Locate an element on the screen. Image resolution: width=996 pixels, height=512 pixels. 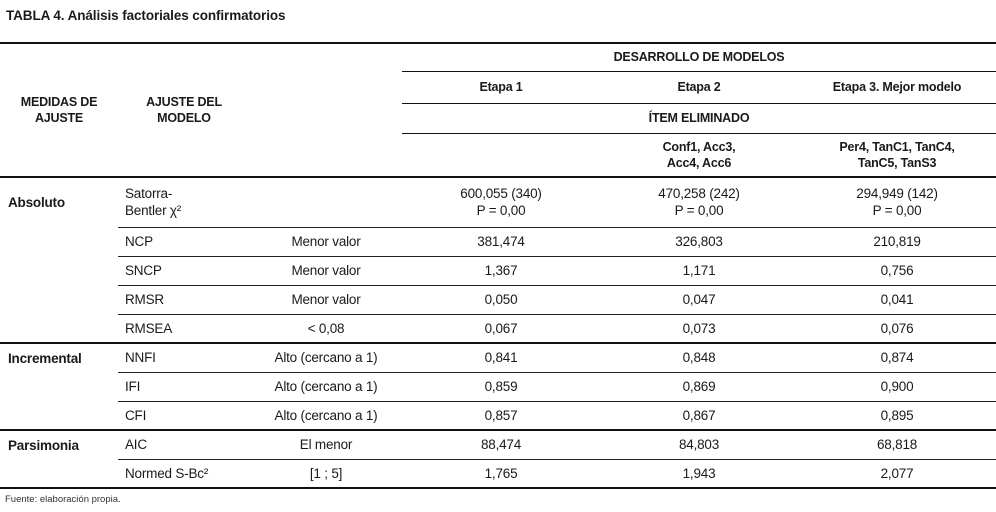
cell-value-etapa2: 0,867 is located at coordinates (699, 415).